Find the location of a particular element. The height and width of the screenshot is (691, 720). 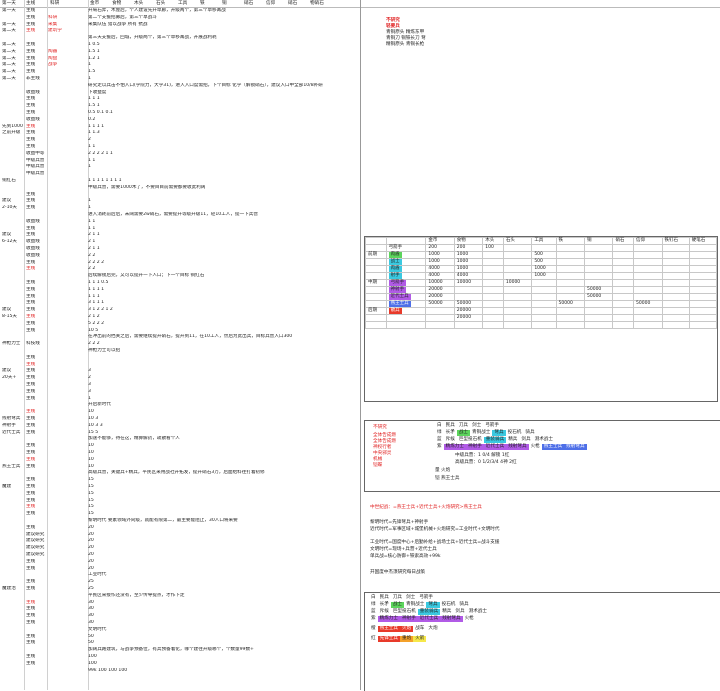

unit-table-cell: 后期 is located at coordinates (376, 311).